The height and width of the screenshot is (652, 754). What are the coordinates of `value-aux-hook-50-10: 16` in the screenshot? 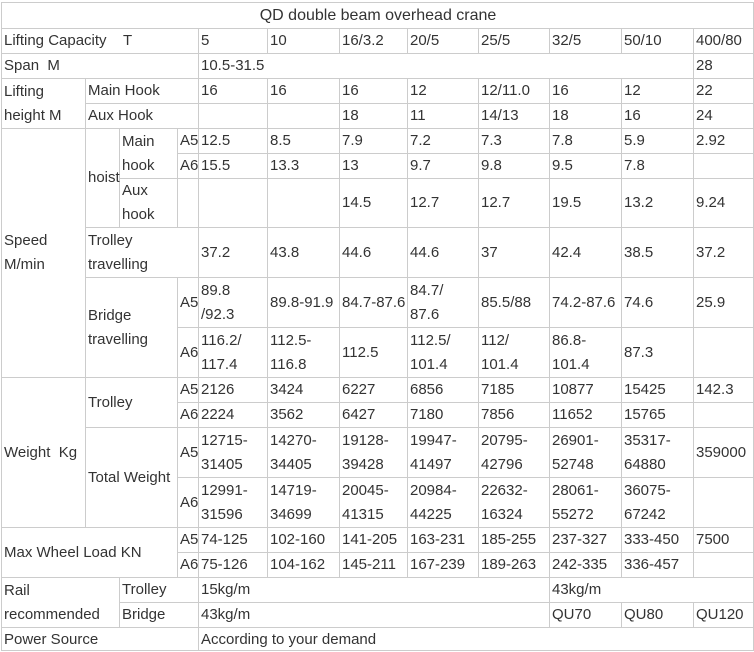 It's located at (657, 116).